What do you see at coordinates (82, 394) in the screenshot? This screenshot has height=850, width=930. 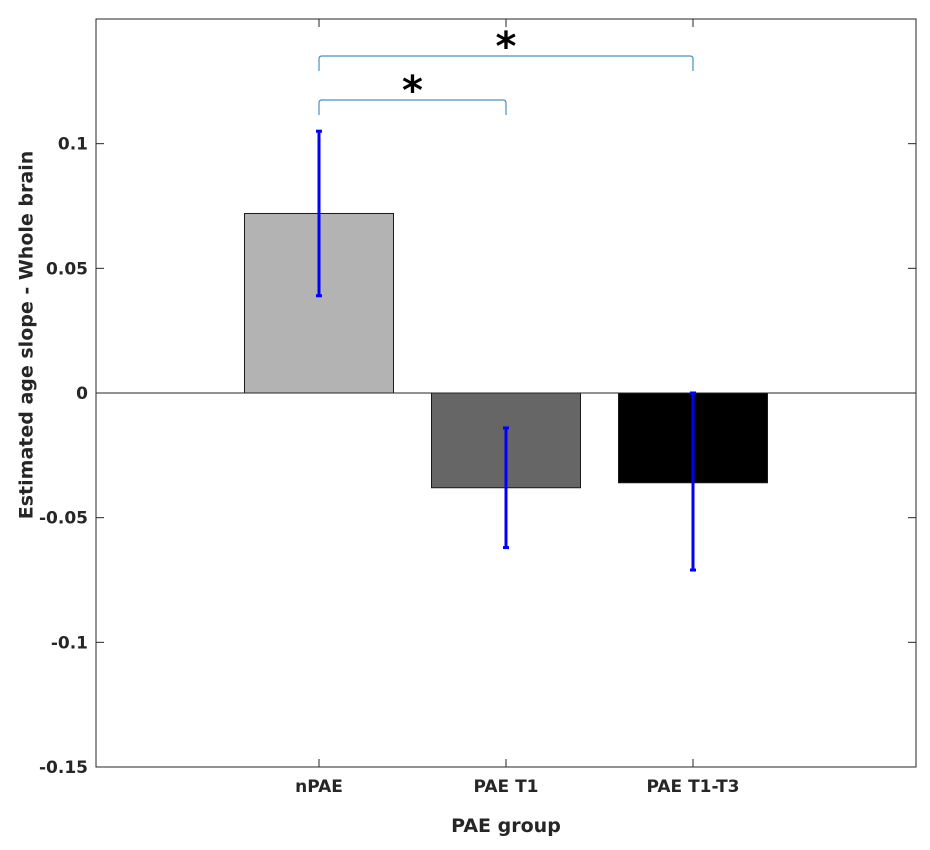 I see `y-tick-label: 0` at bounding box center [82, 394].